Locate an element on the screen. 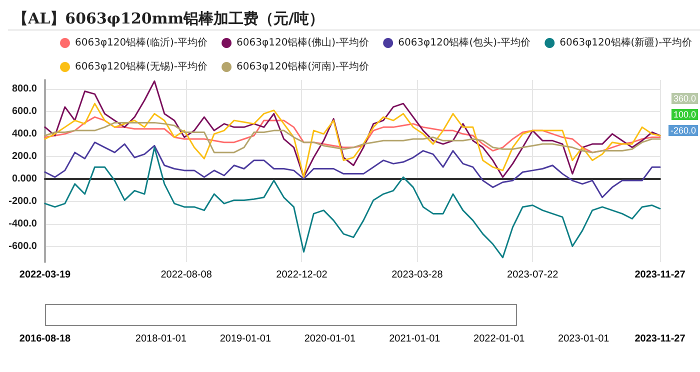 The width and height of the screenshot is (700, 372). legend-label: 6063φ120铝棒(河南)-平均价 is located at coordinates (303, 66).